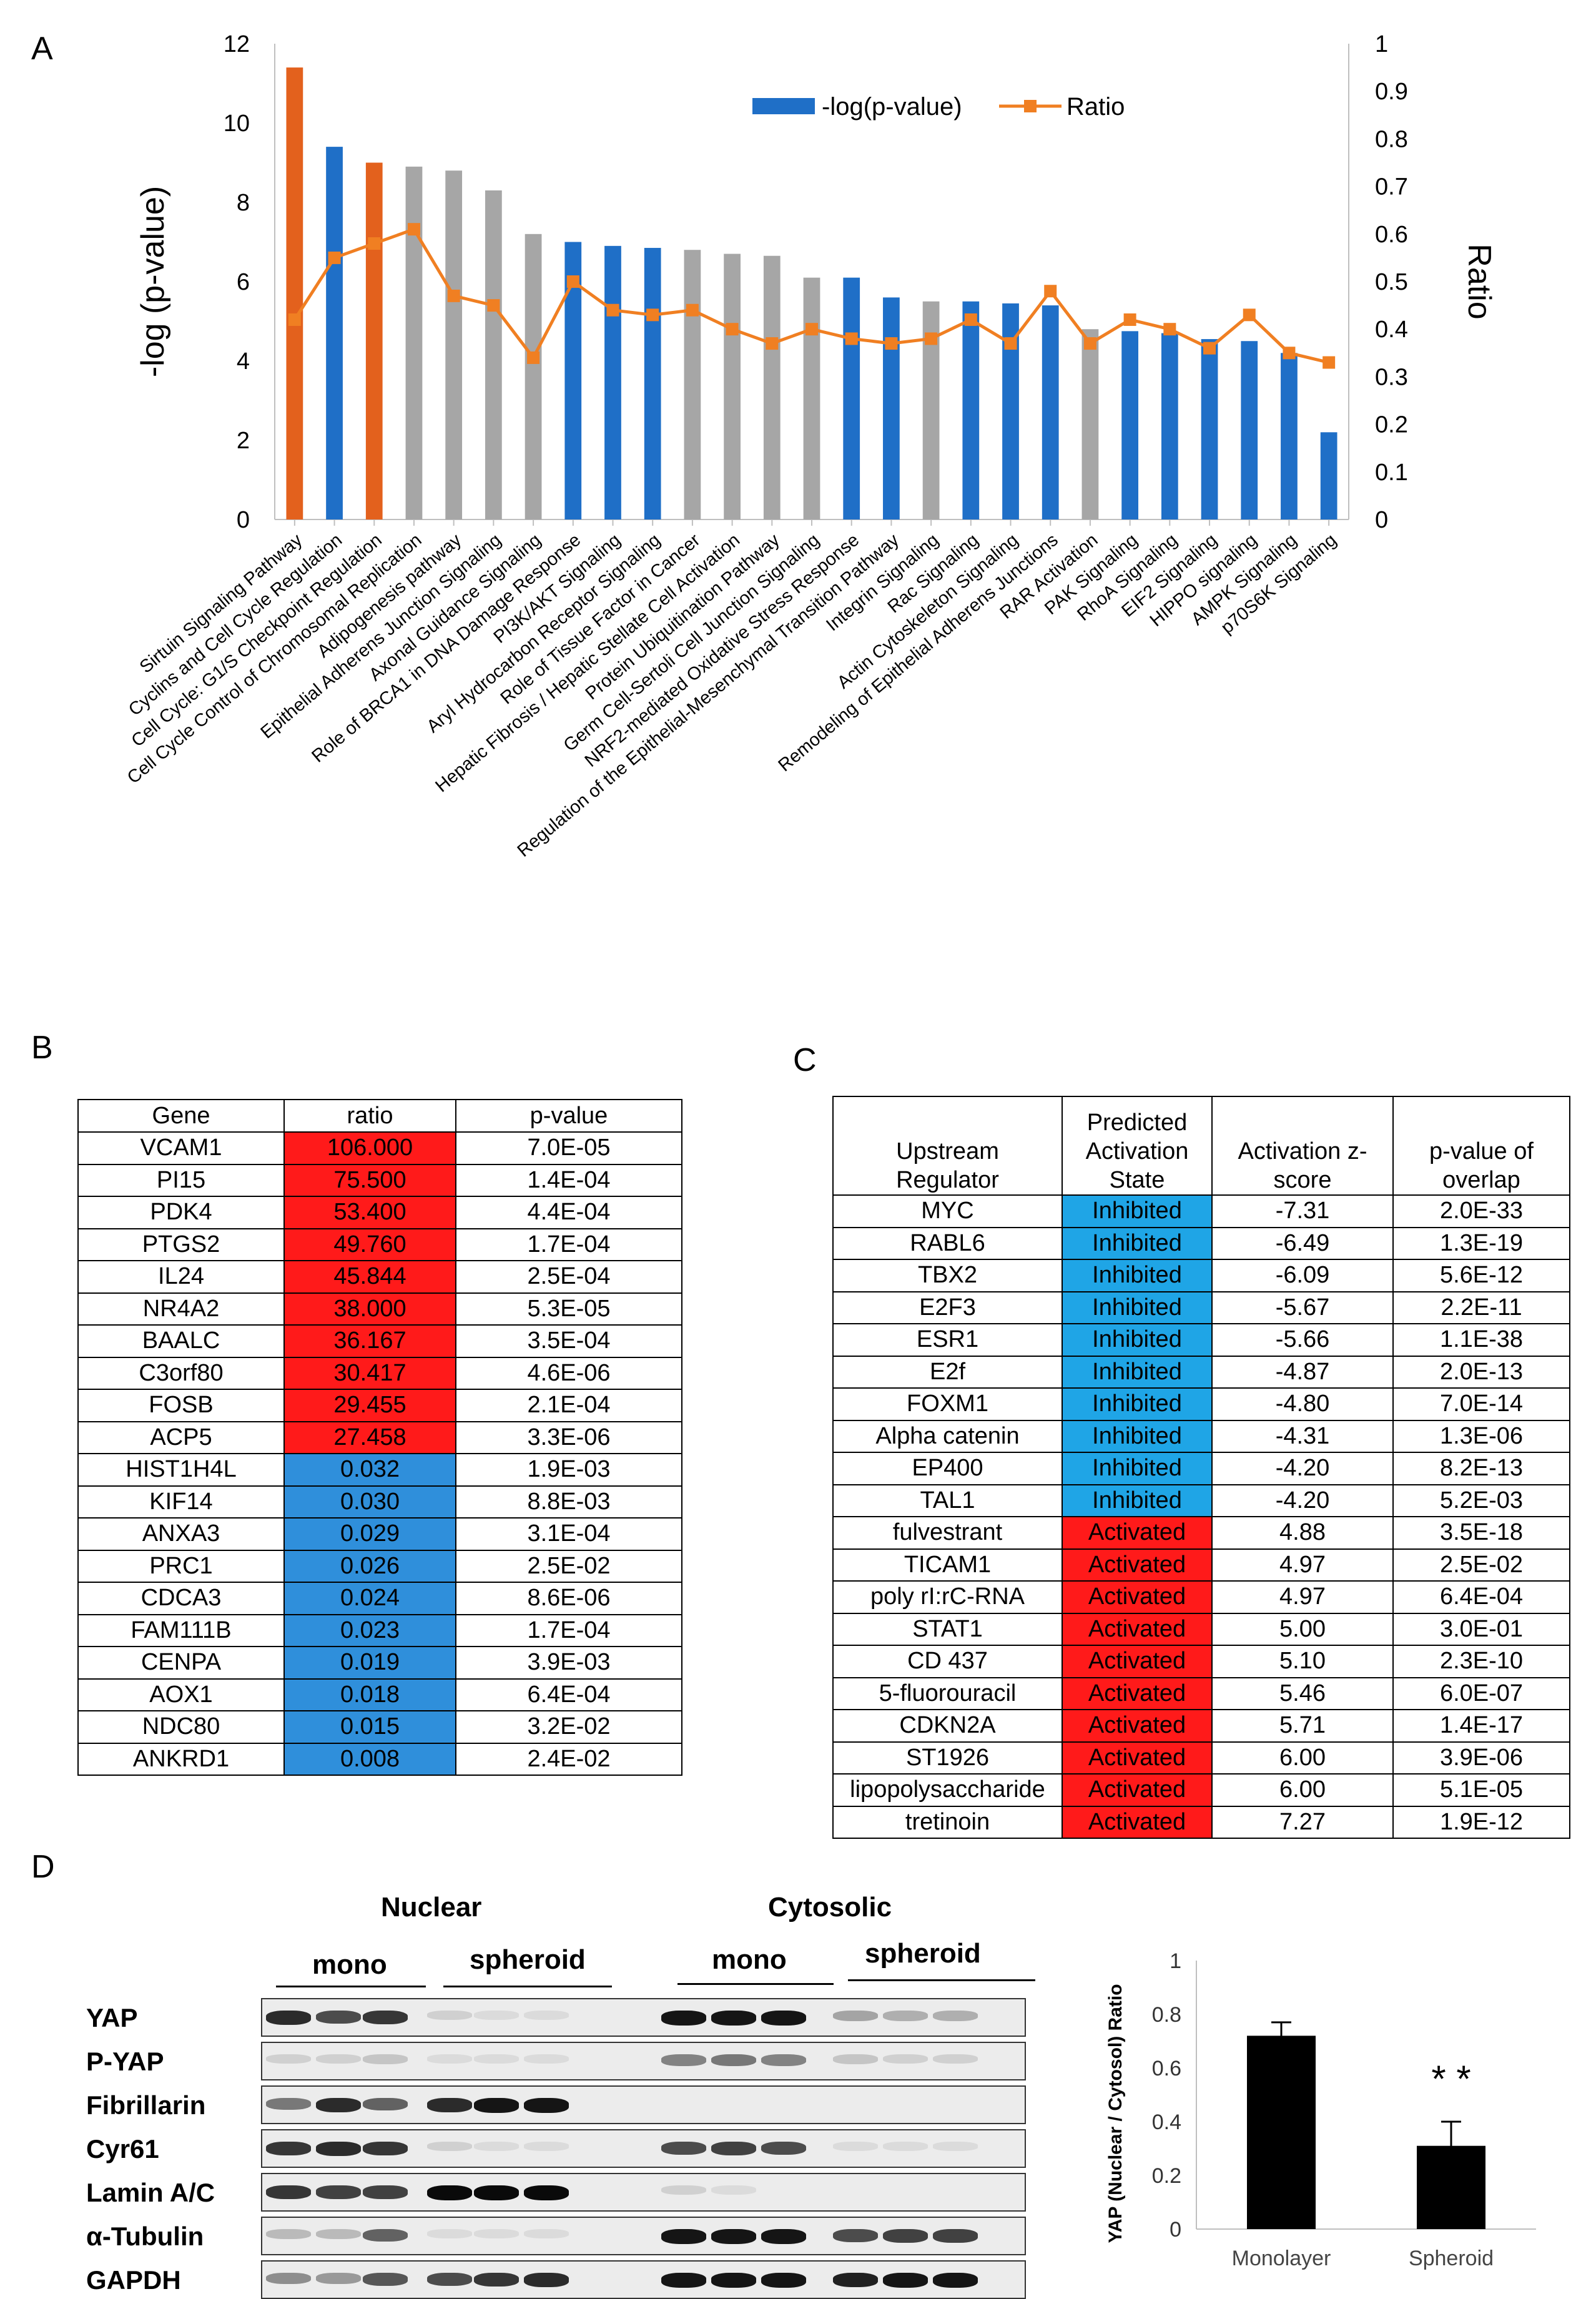 This screenshot has height=2299, width=1596. Describe the element at coordinates (947, 1565) in the screenshot. I see `regulator-cell: TICAM1` at that location.